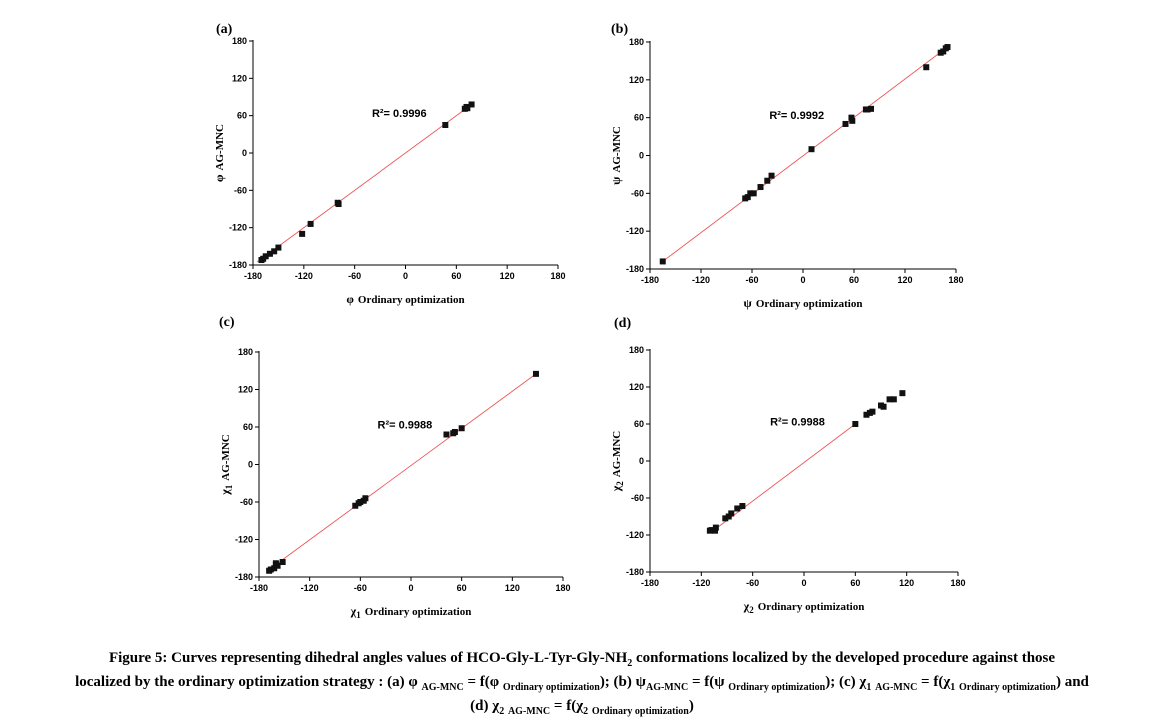  I want to click on r-squared-label: R²= 0.9988, so click(405, 426).